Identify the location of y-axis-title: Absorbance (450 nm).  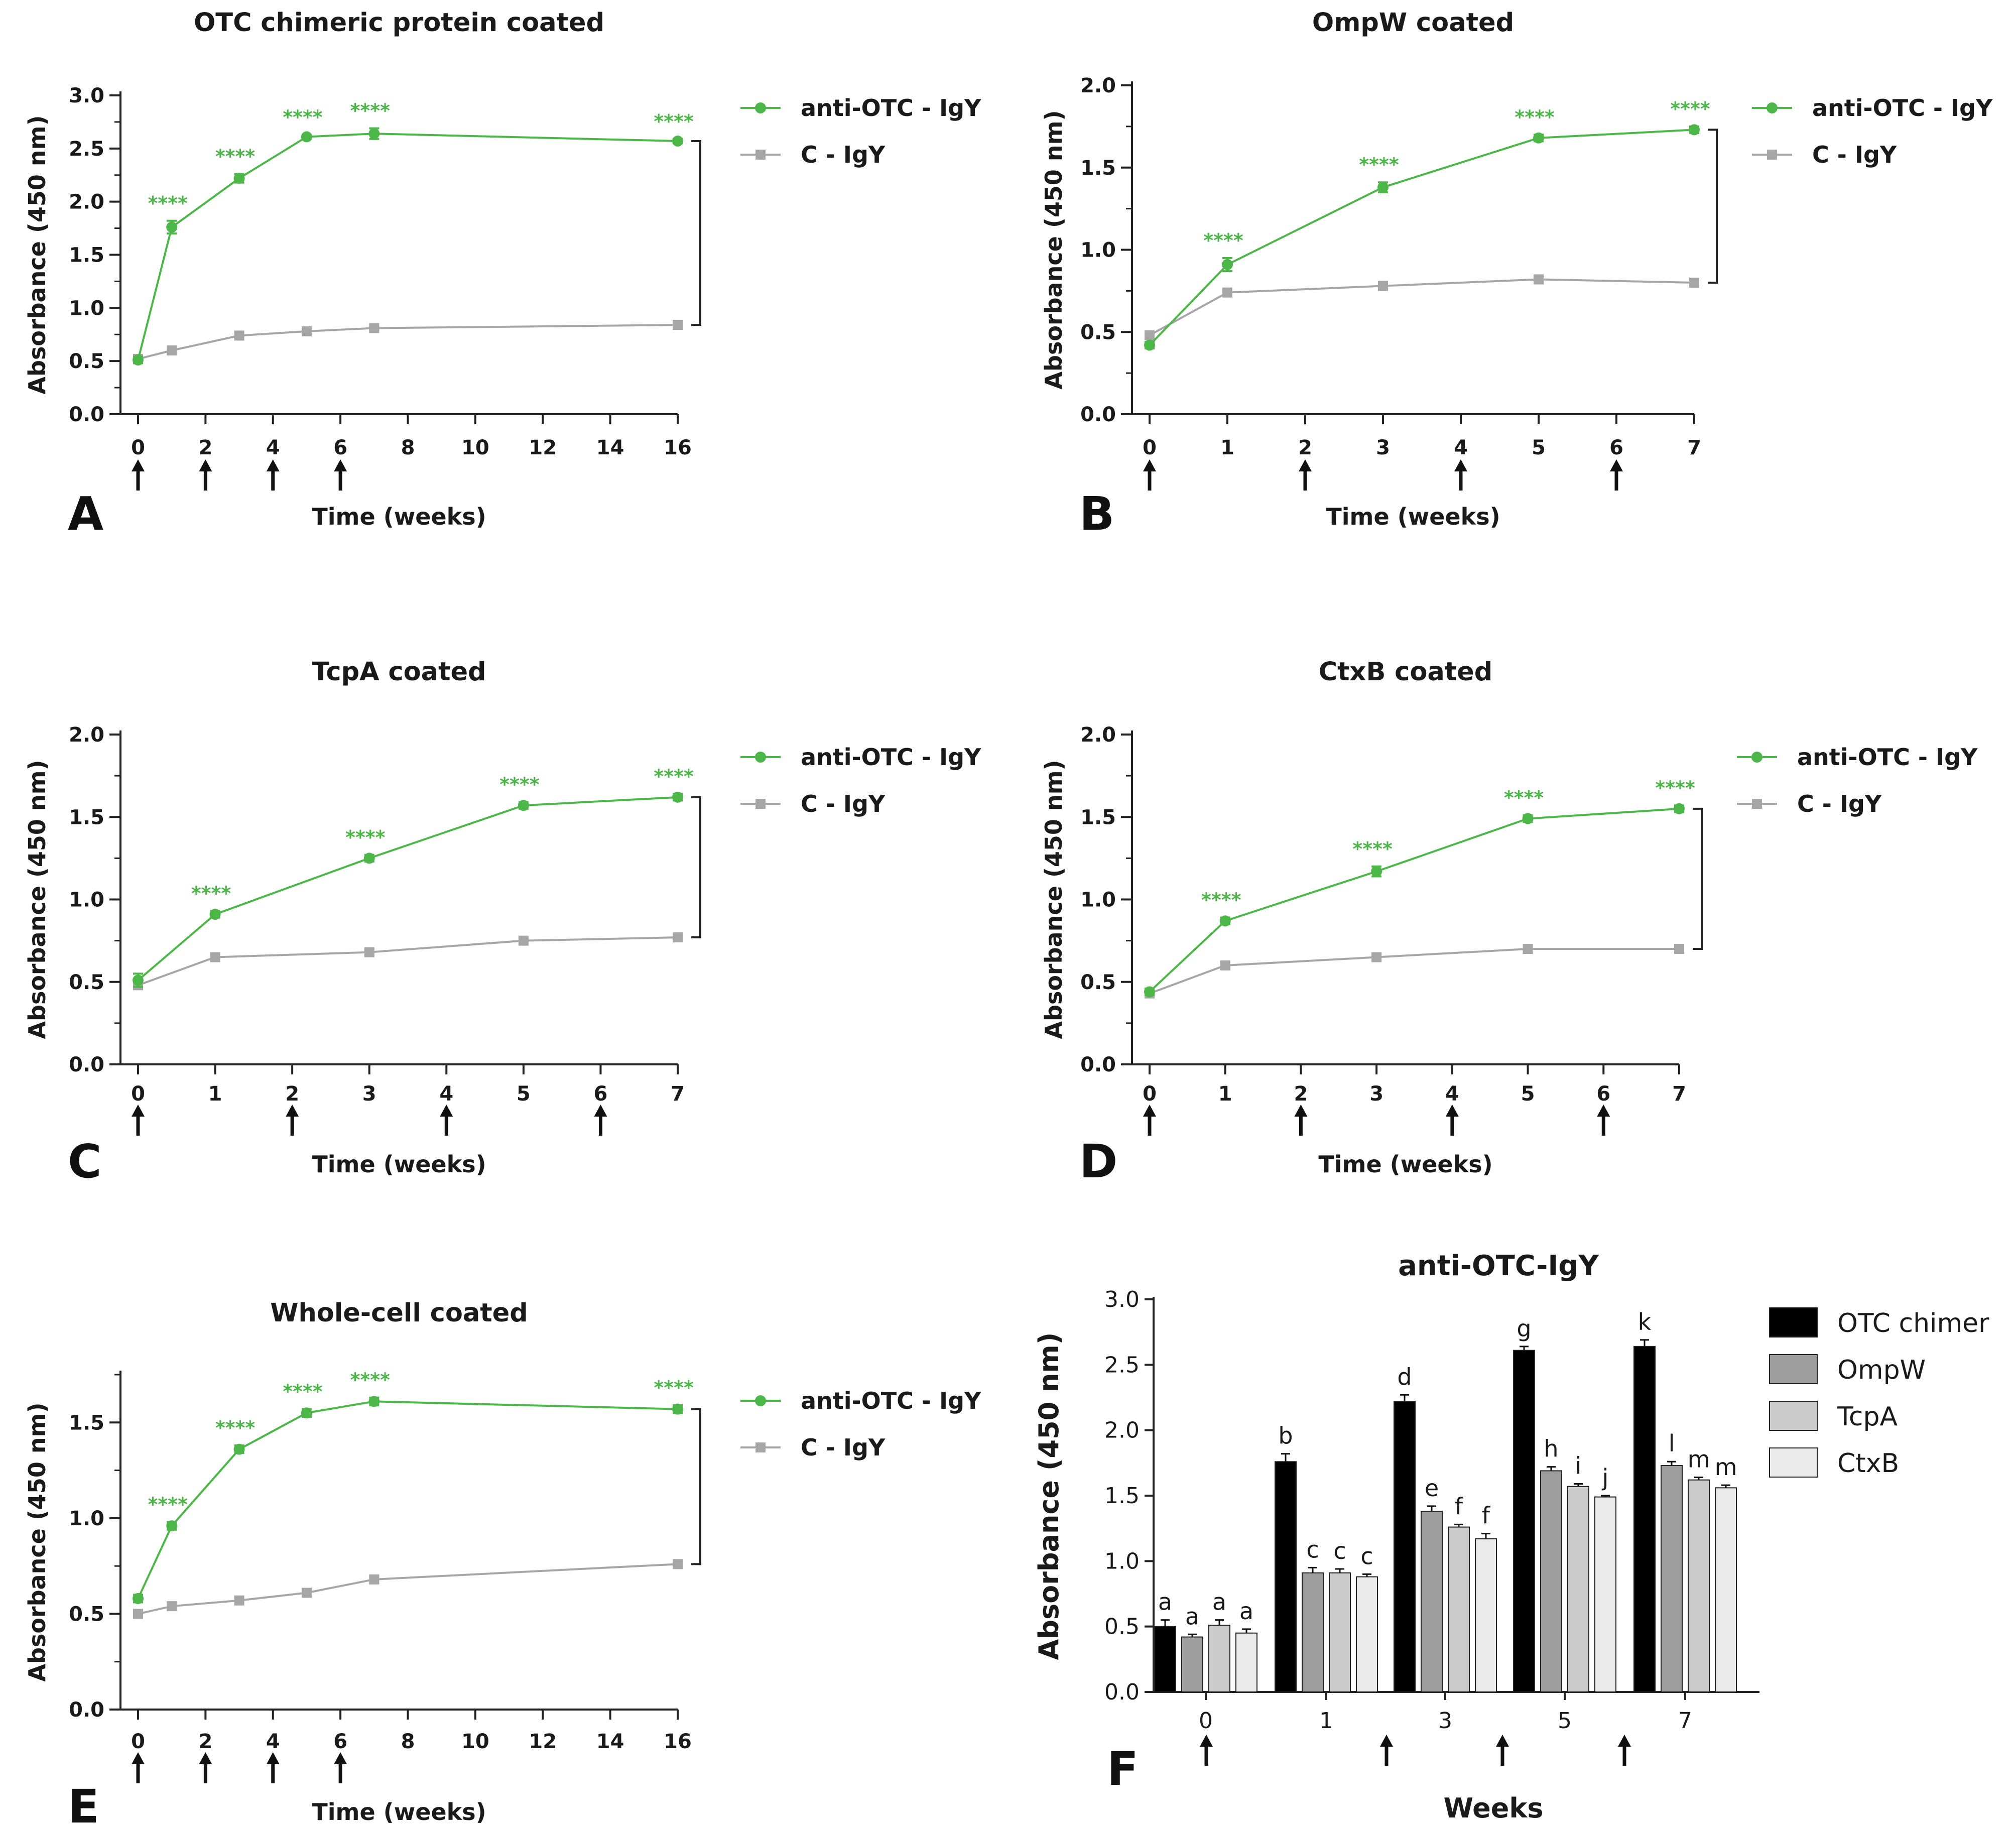
(1054, 899).